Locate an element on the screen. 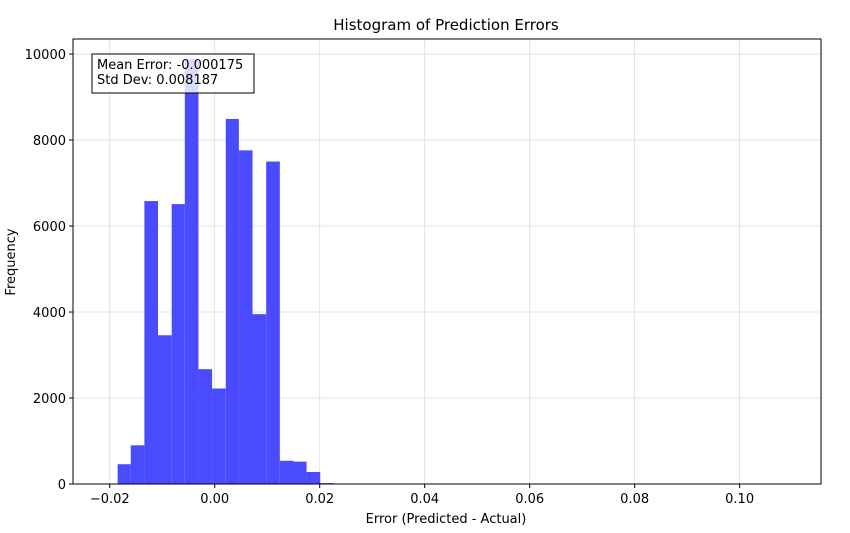  x-tick-label: 0.08 is located at coordinates (634, 499).